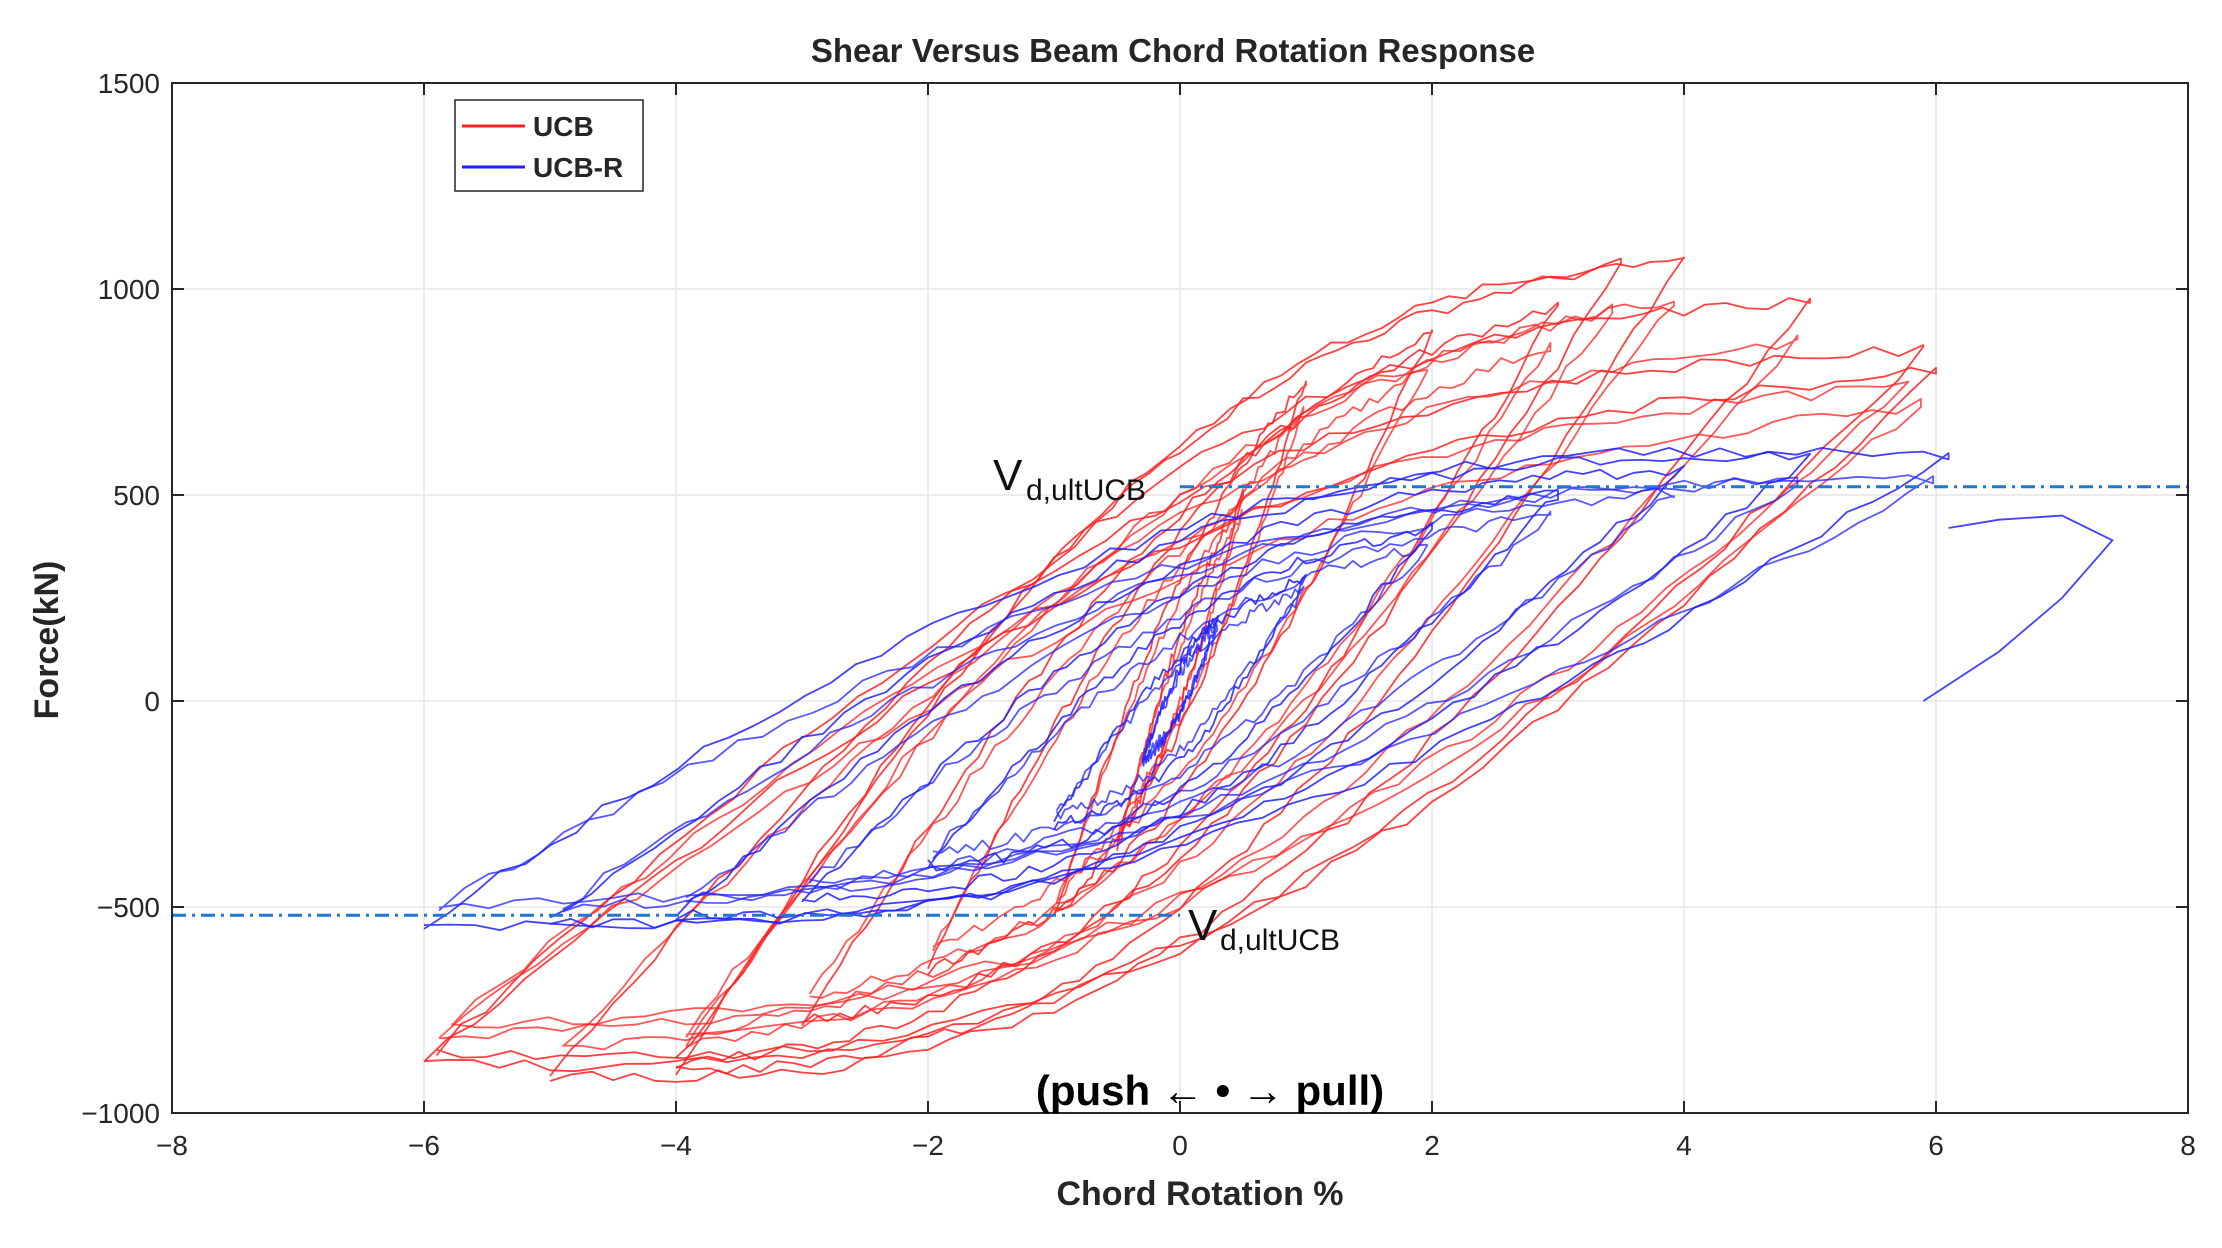 This screenshot has width=2222, height=1248. What do you see at coordinates (1432, 1145) in the screenshot?
I see `x-tick-label: 2` at bounding box center [1432, 1145].